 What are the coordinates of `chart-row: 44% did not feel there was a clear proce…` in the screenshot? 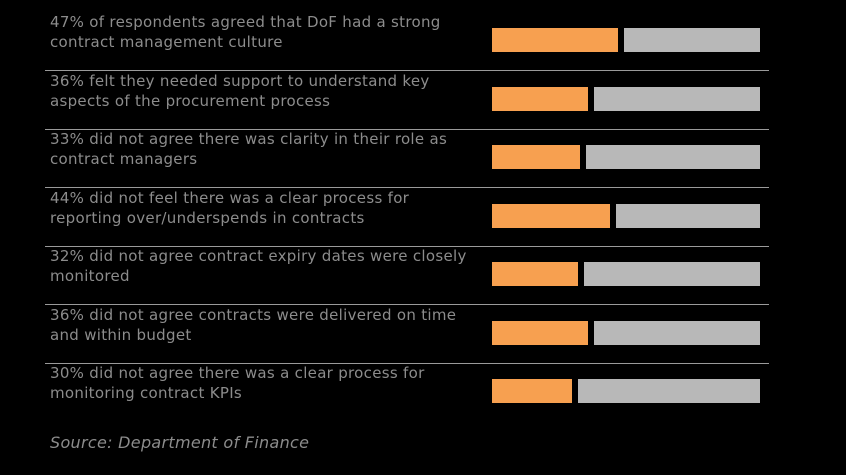 It's located at (407, 217).